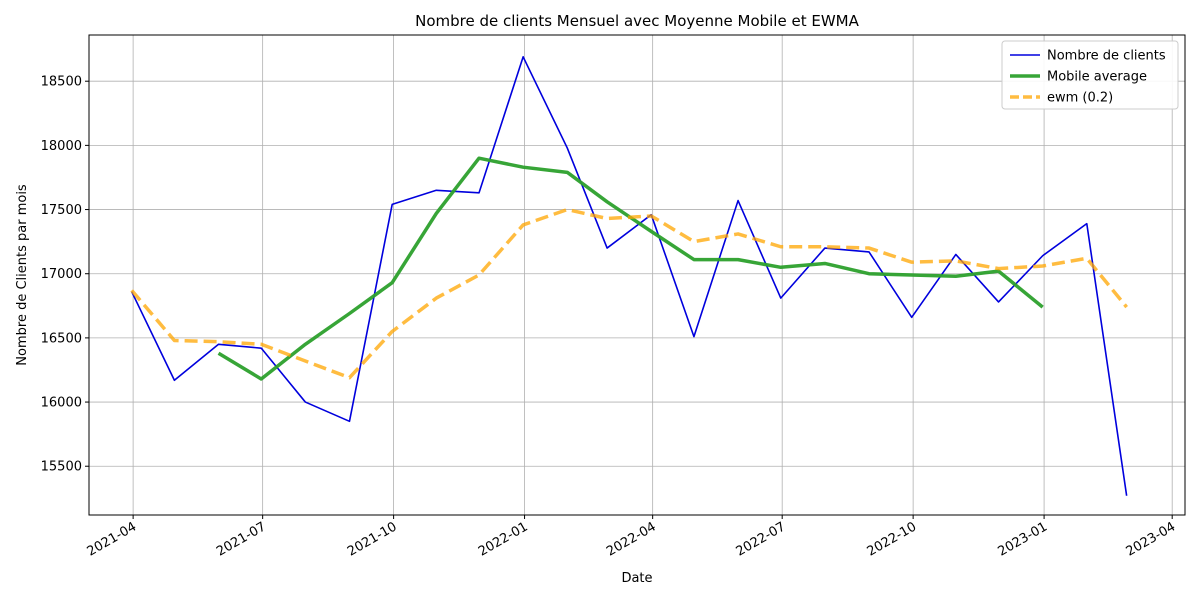 This screenshot has width=1200, height=600. Describe the element at coordinates (1080, 98) in the screenshot. I see `legend-label: ewm (0.2)` at that location.